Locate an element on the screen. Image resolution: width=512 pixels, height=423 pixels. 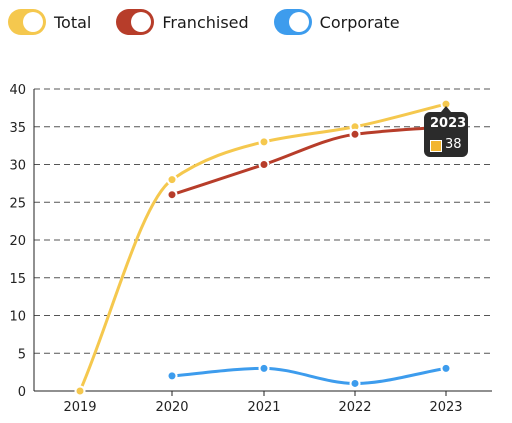
legend-label-franchised: Franchised is located at coordinates (205, 22).